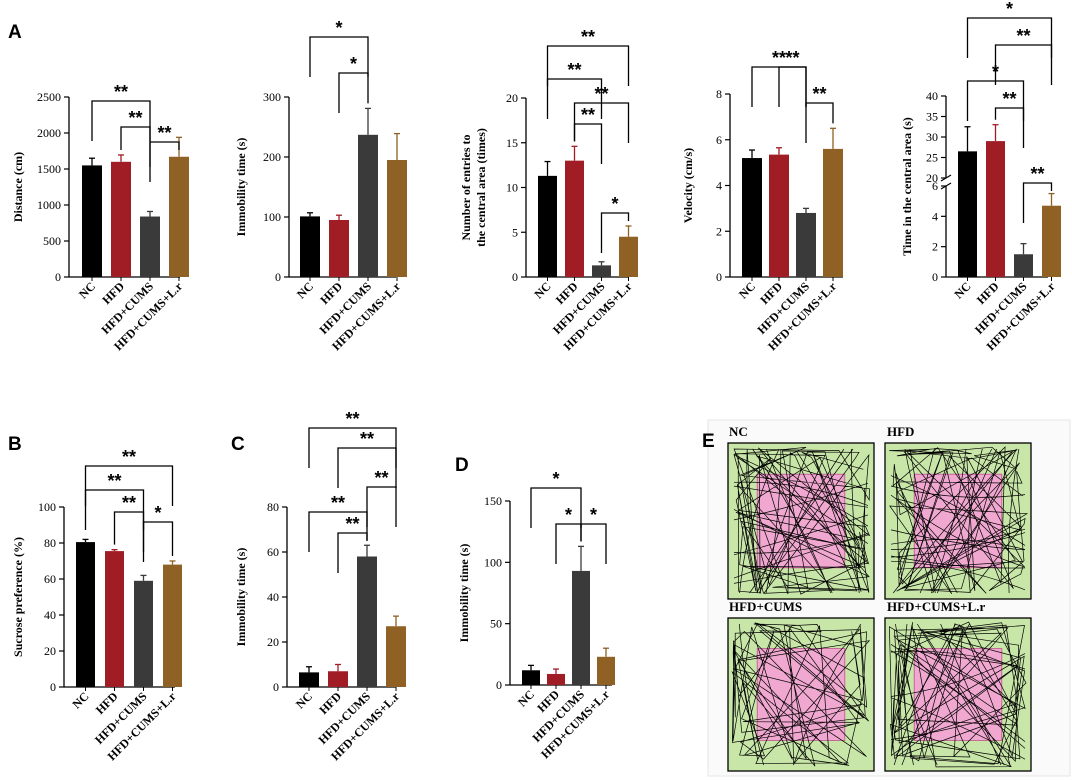  What do you see at coordinates (52, 241) in the screenshot?
I see `y-tick-label: 500` at bounding box center [52, 241].